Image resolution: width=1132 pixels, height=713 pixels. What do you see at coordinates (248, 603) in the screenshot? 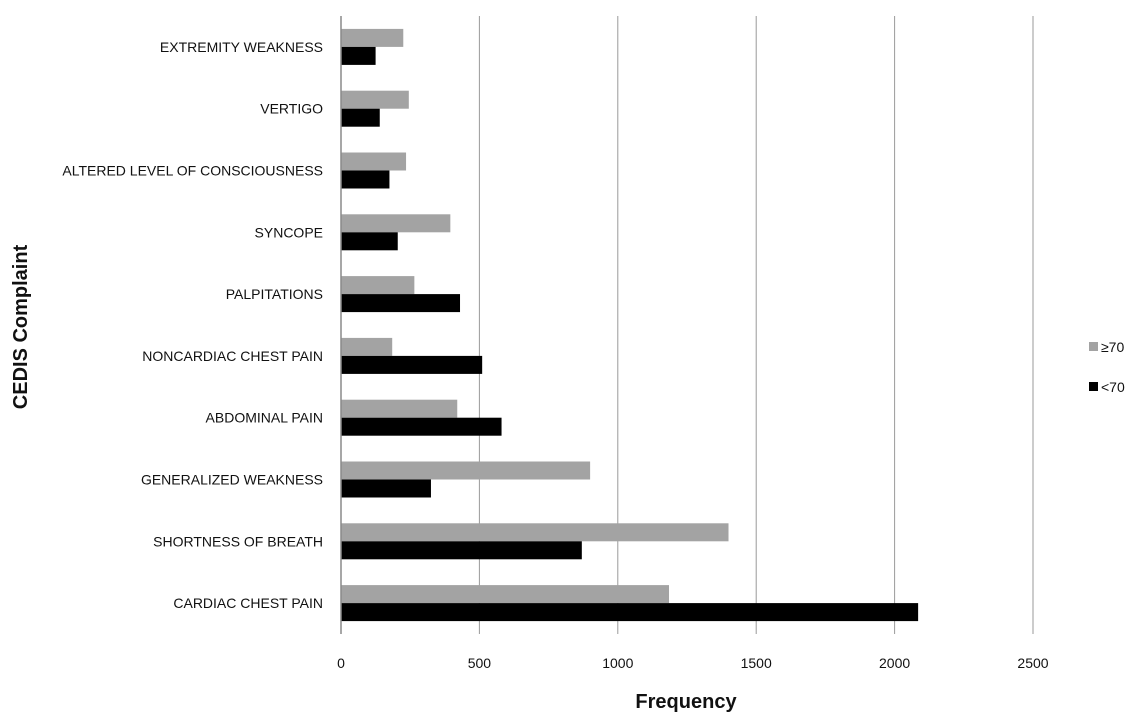
I see `category-label: CARDIAC CHEST PAIN` at bounding box center [248, 603].